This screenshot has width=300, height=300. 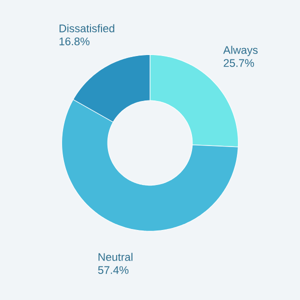 I want to click on slice-label: Always, so click(x=240, y=51).